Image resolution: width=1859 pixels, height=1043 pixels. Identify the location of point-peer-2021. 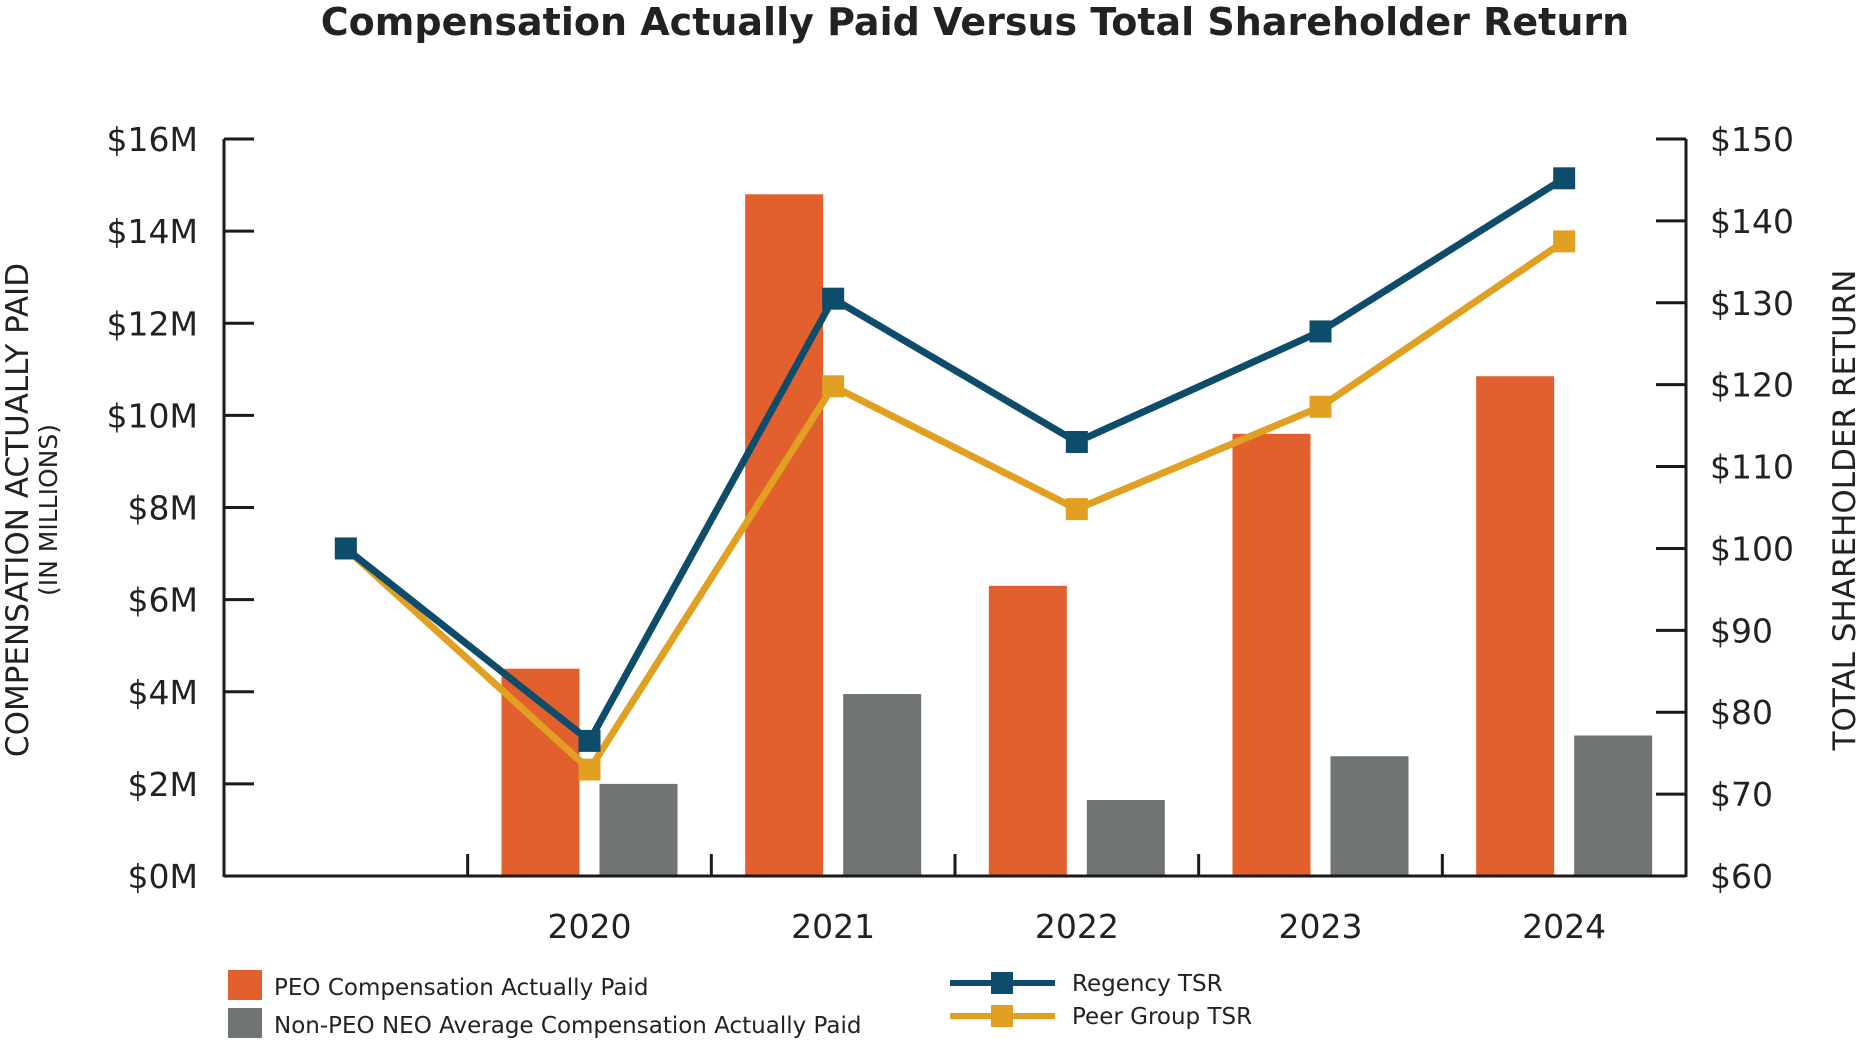
(833, 386).